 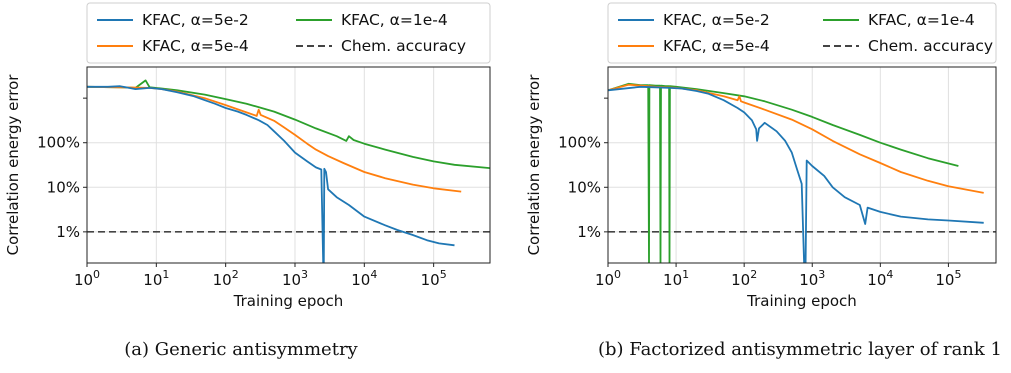 What do you see at coordinates (778, 276) in the screenshot?
I see `panel-b-x-ticks: 10⁰ 10¹ 10² 10³ 10⁴ 10⁵` at bounding box center [778, 276].